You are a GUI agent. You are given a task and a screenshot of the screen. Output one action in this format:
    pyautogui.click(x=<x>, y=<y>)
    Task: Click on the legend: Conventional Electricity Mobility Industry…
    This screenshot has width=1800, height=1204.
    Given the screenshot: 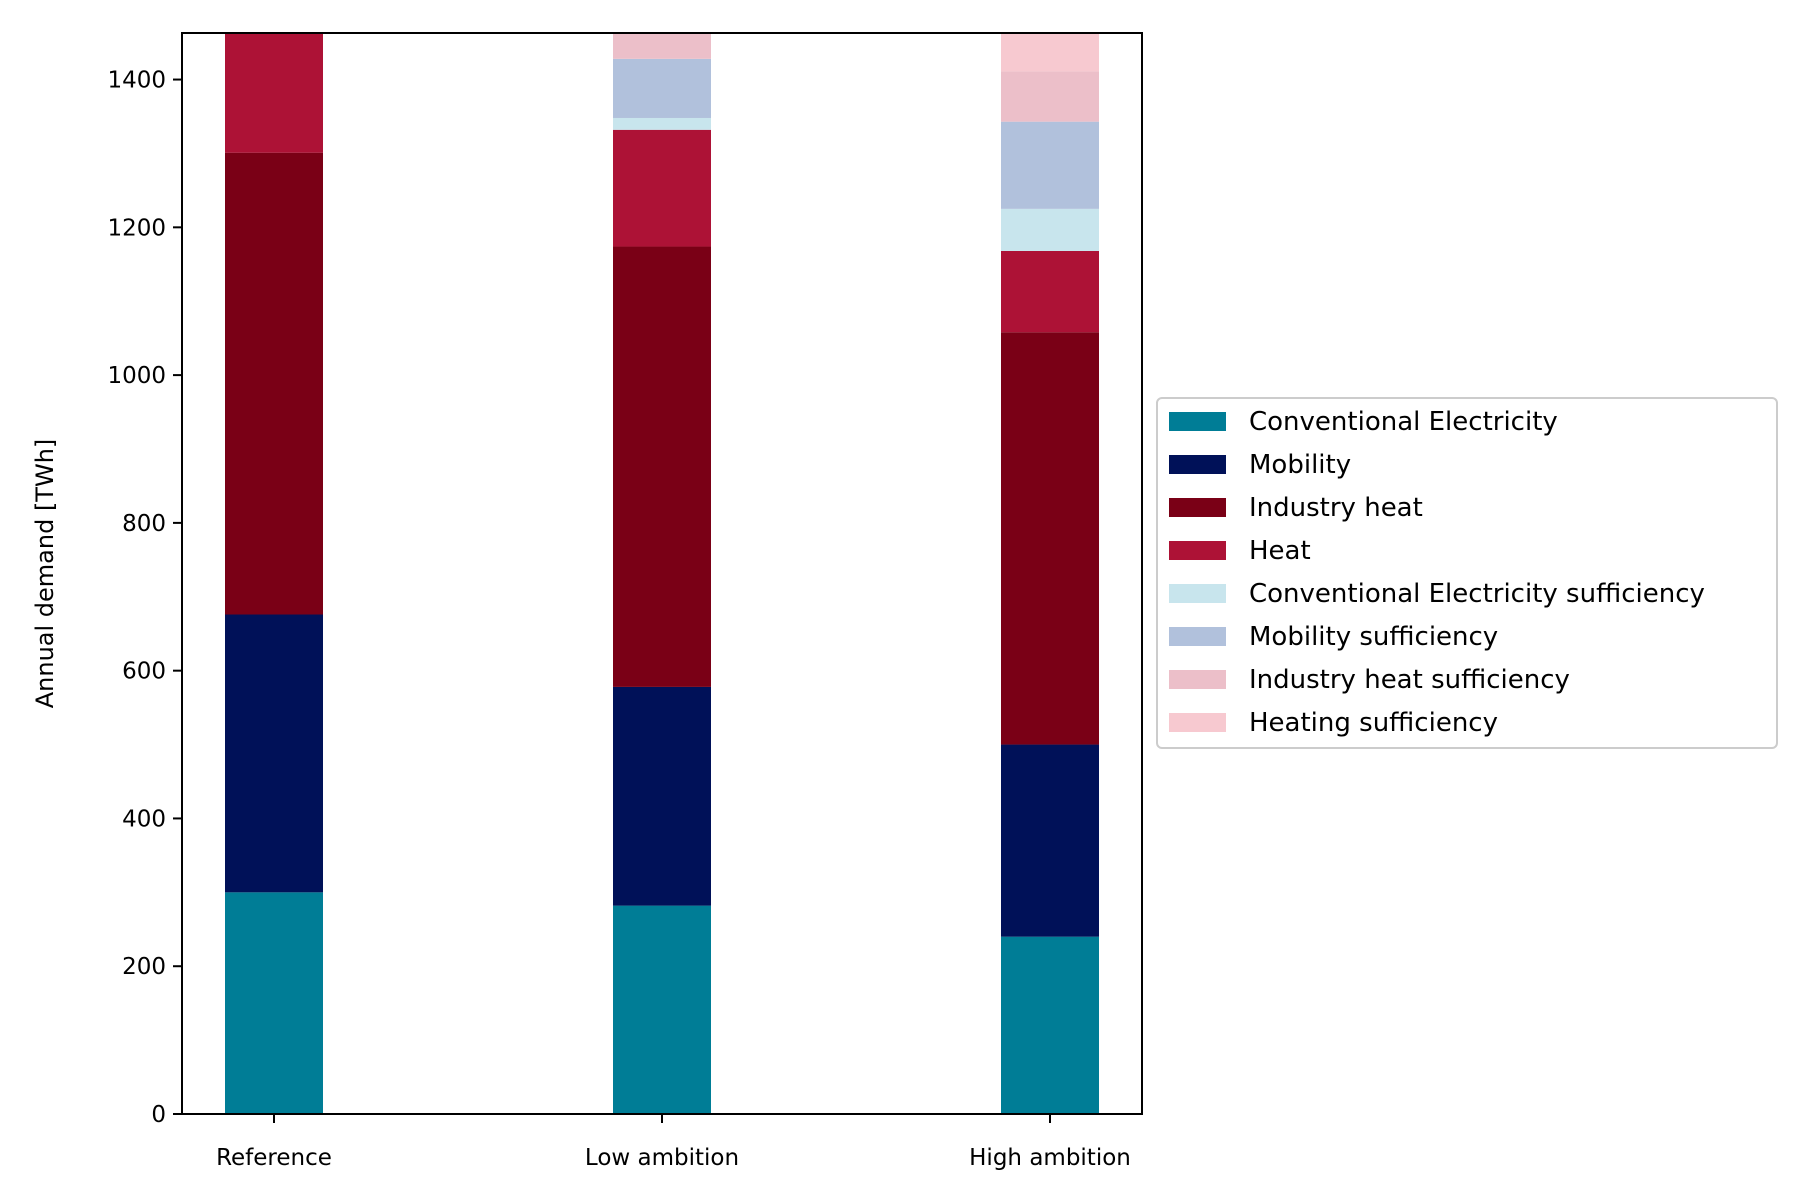 What is the action you would take?
    pyautogui.click(x=1467, y=573)
    